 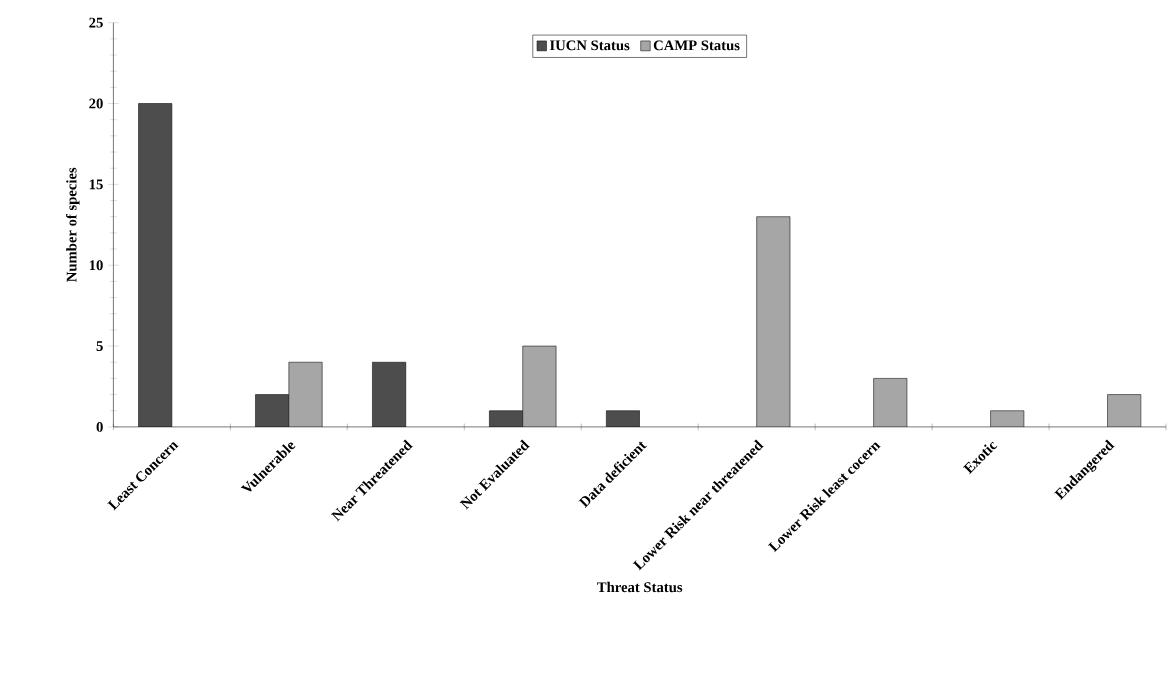 What do you see at coordinates (99, 426) in the screenshot?
I see `y-tick-label: 0` at bounding box center [99, 426].